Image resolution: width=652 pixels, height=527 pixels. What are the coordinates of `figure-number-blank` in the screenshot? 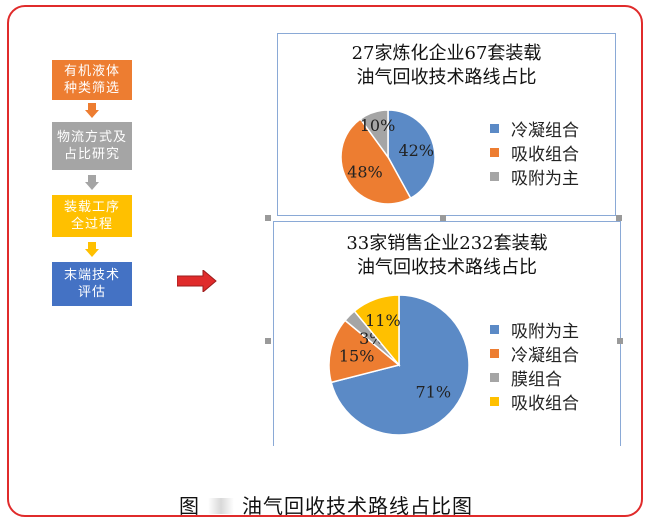 It's located at (221, 506).